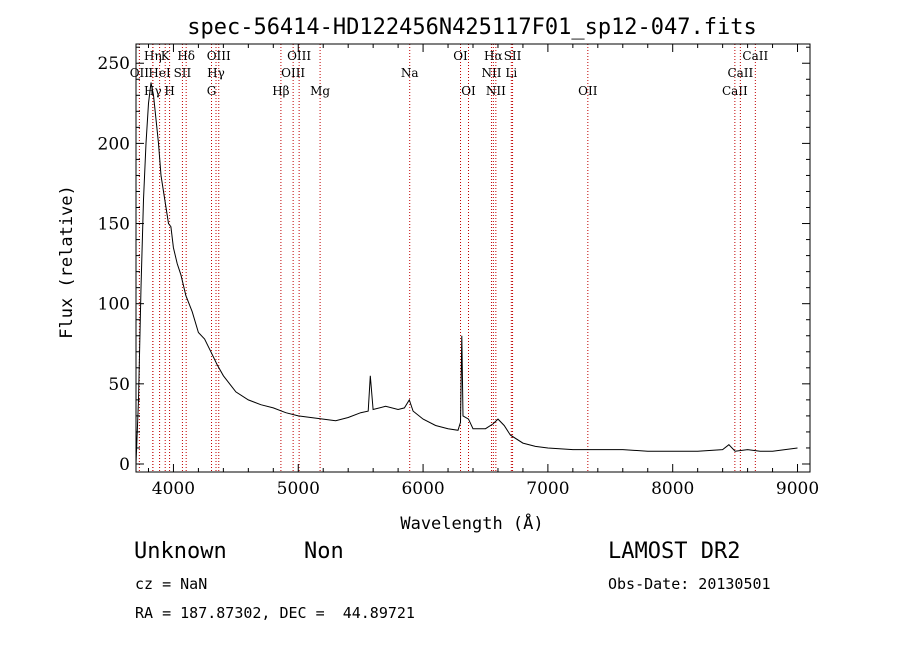  What do you see at coordinates (180, 551) in the screenshot?
I see `object-class-label: Unknown` at bounding box center [180, 551].